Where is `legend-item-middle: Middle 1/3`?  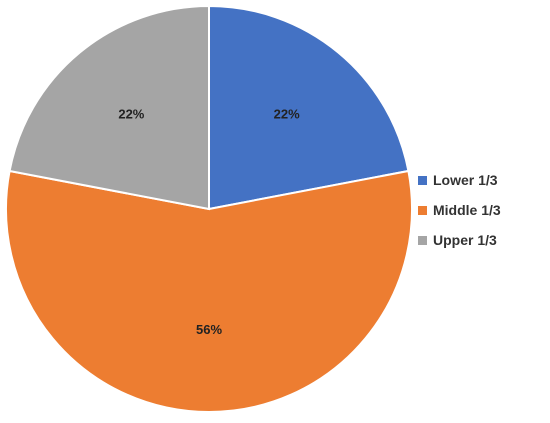 legend-item-middle: Middle 1/3 is located at coordinates (483, 210).